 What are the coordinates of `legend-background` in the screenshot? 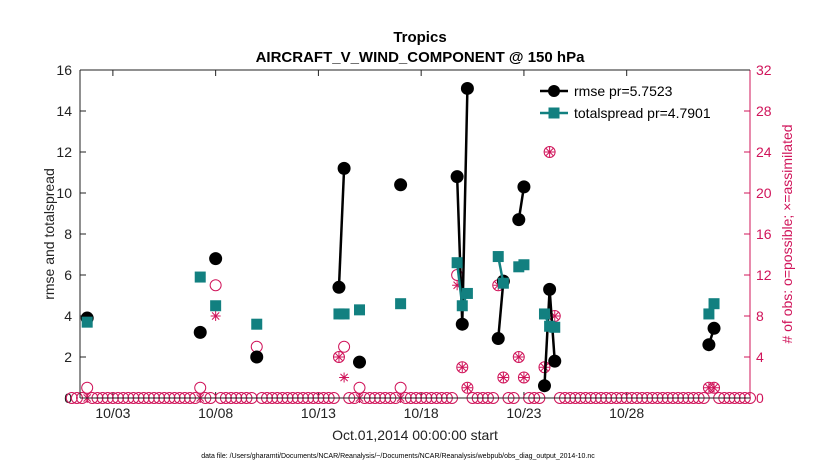 It's located at (638, 103).